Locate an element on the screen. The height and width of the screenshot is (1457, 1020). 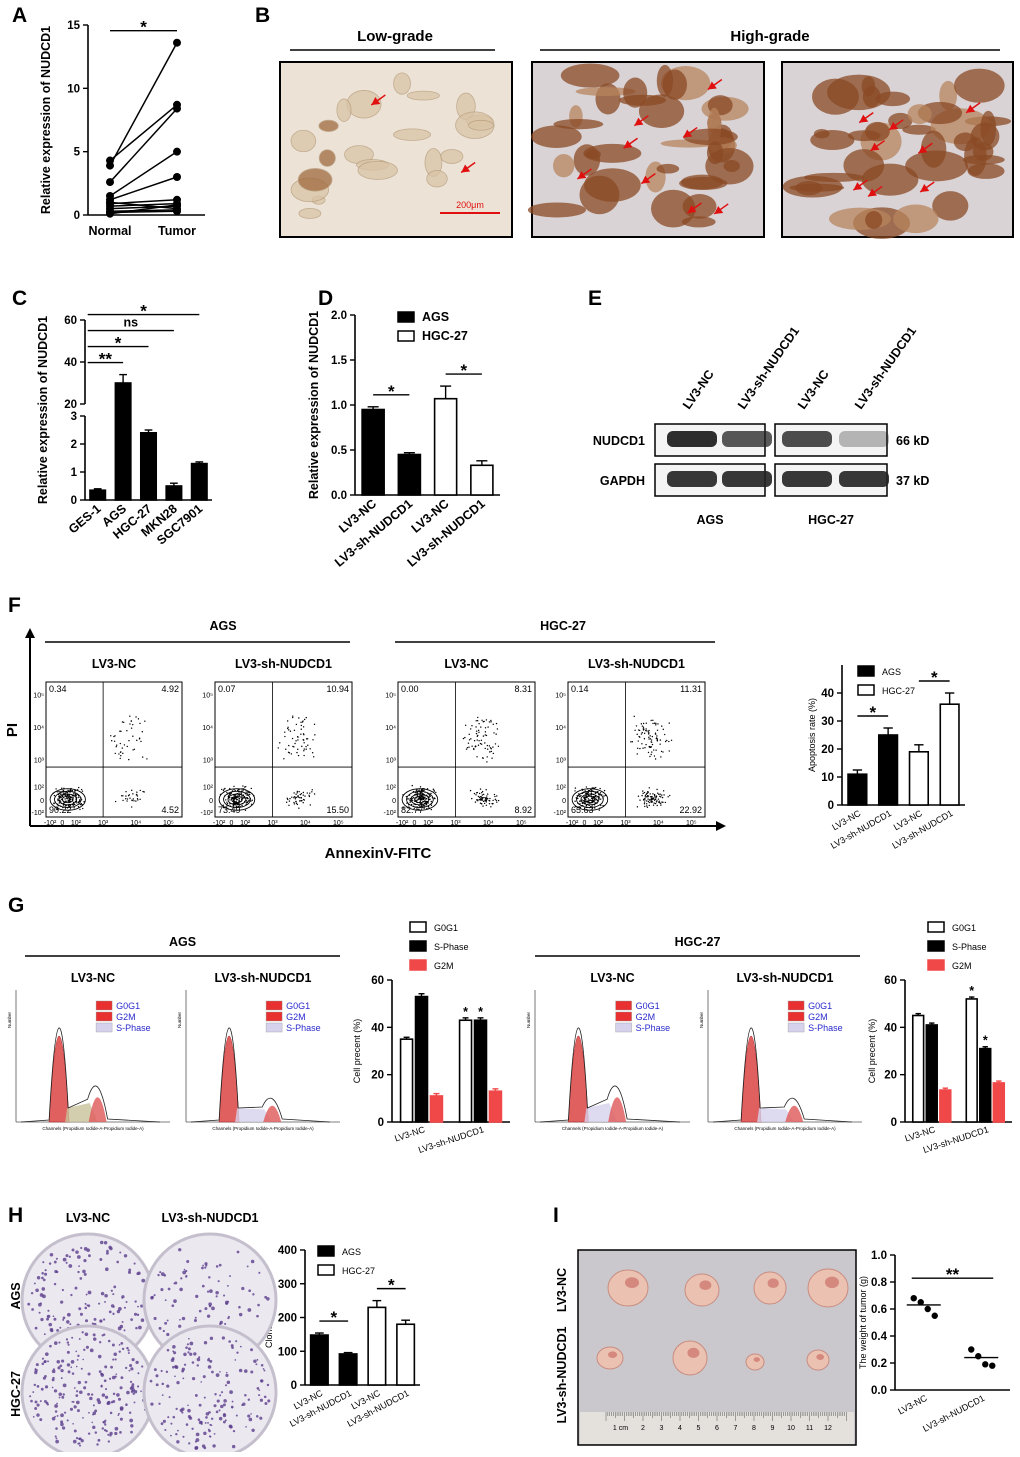
cell-label: AGS is located at coordinates (709, 520).